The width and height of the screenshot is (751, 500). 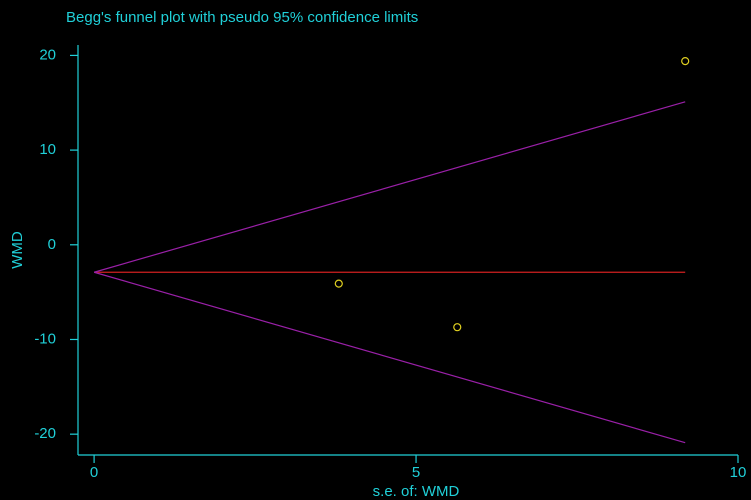 I want to click on y-tick-label: 0, so click(x=52, y=244).